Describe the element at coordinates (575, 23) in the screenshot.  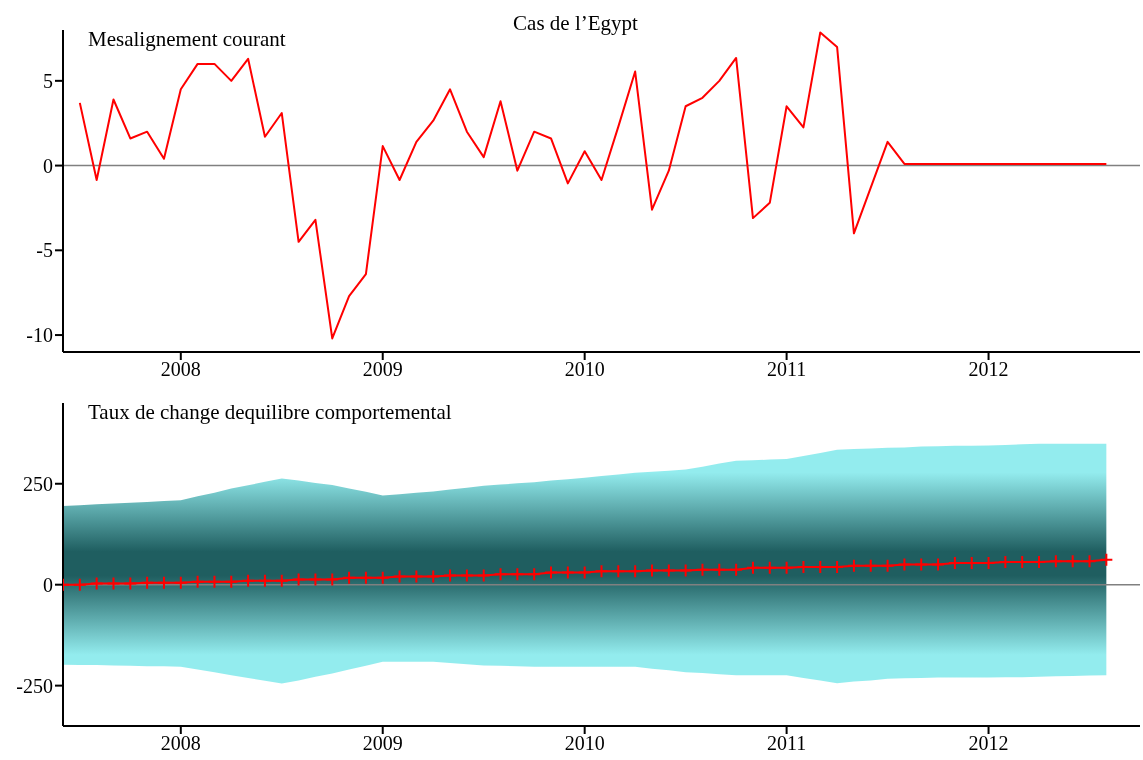
I see `chart-title: Cas de l’Egypt` at that location.